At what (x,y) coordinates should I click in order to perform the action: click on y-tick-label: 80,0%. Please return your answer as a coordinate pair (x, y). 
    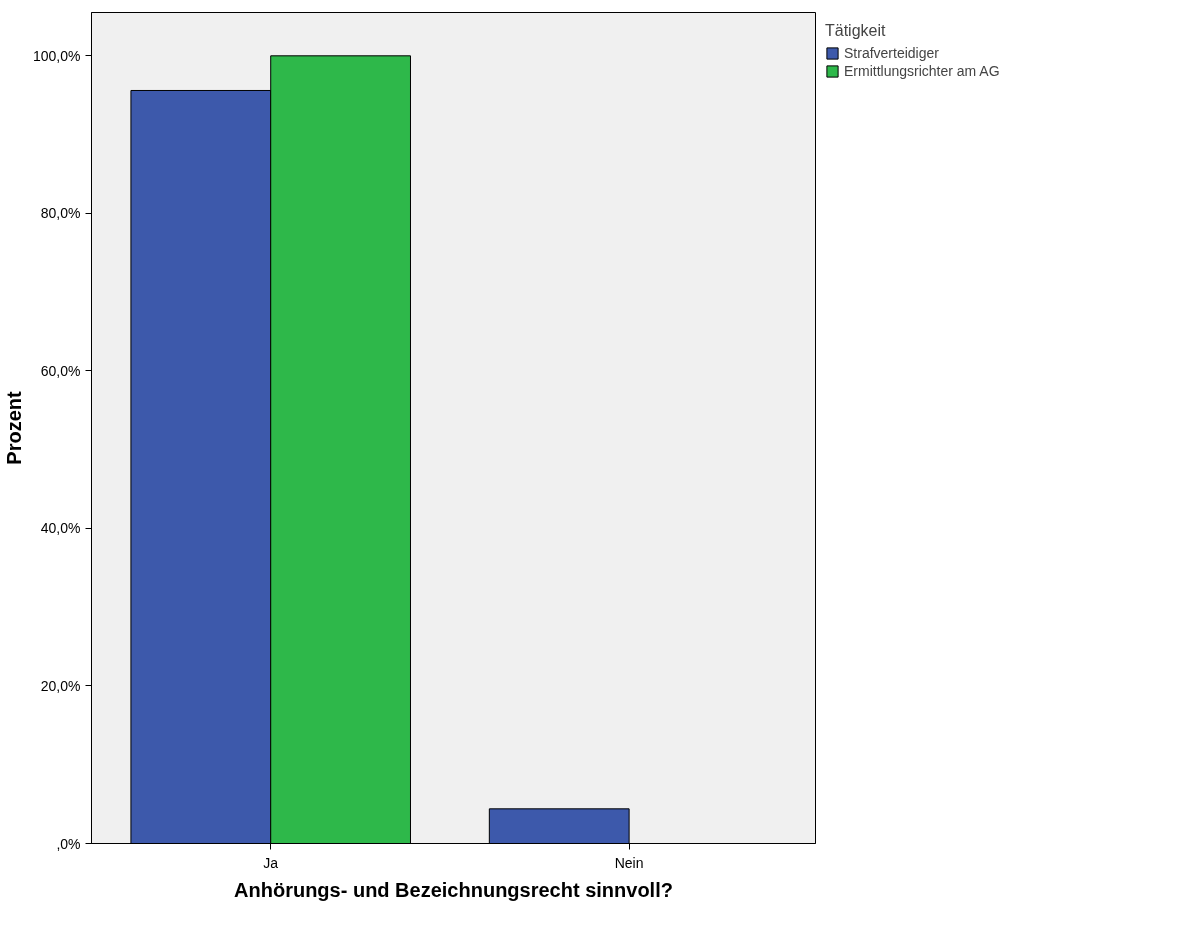
    Looking at the image, I should click on (60, 213).